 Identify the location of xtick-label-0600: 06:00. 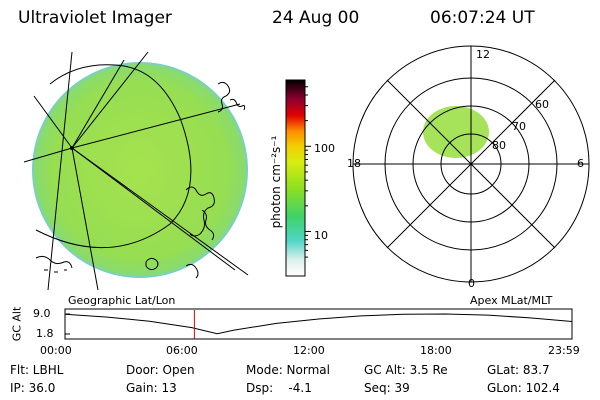
(182, 350).